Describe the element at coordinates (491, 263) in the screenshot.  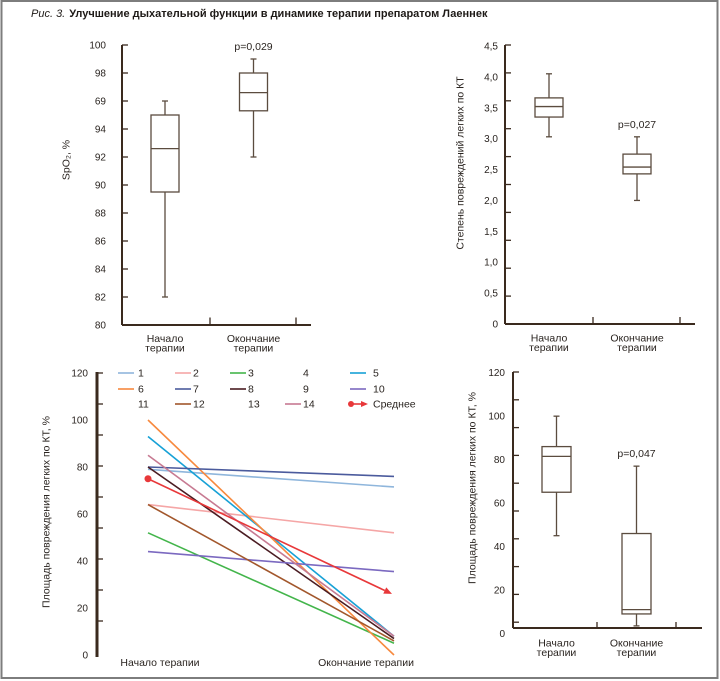
I see `y-tick-label: 1,0` at that location.